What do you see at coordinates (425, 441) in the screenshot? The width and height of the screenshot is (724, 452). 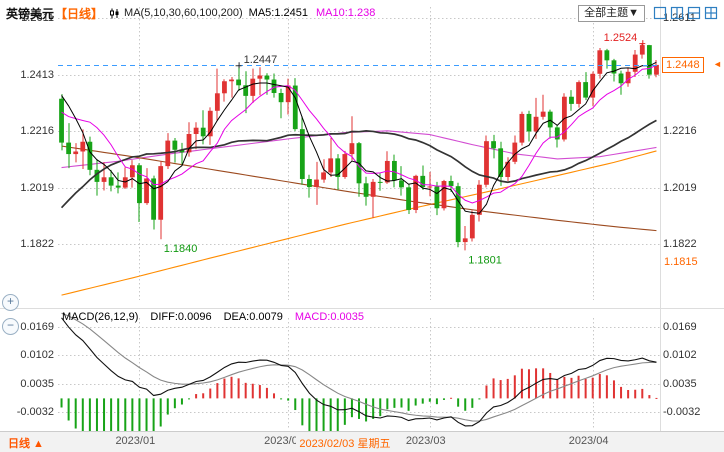 I see `time-axis-tick: 2023/03` at bounding box center [425, 441].